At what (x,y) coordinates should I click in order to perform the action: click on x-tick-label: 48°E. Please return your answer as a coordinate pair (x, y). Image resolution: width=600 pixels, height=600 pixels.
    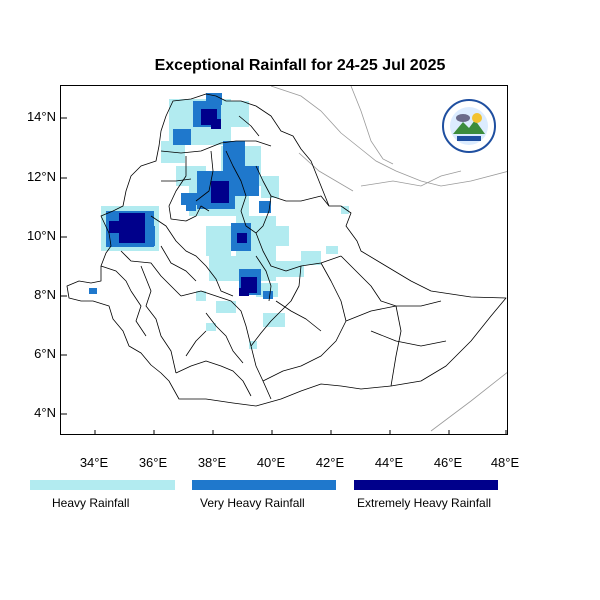
    Looking at the image, I should click on (505, 462).